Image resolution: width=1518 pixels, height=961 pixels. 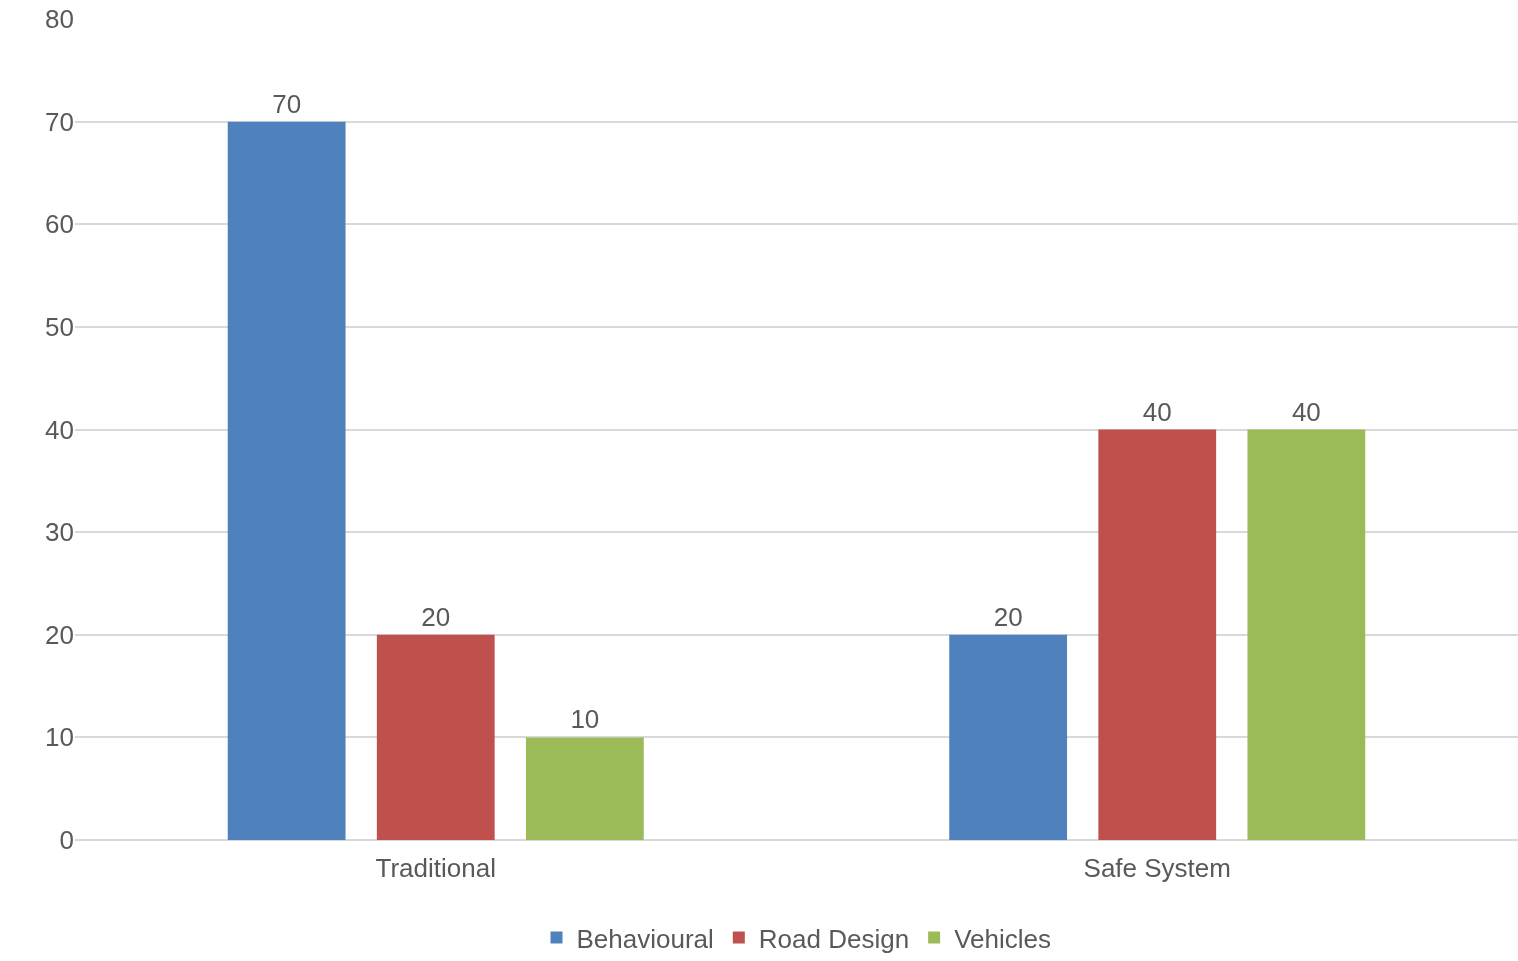 I want to click on y-tick-label: 50, so click(x=59, y=326).